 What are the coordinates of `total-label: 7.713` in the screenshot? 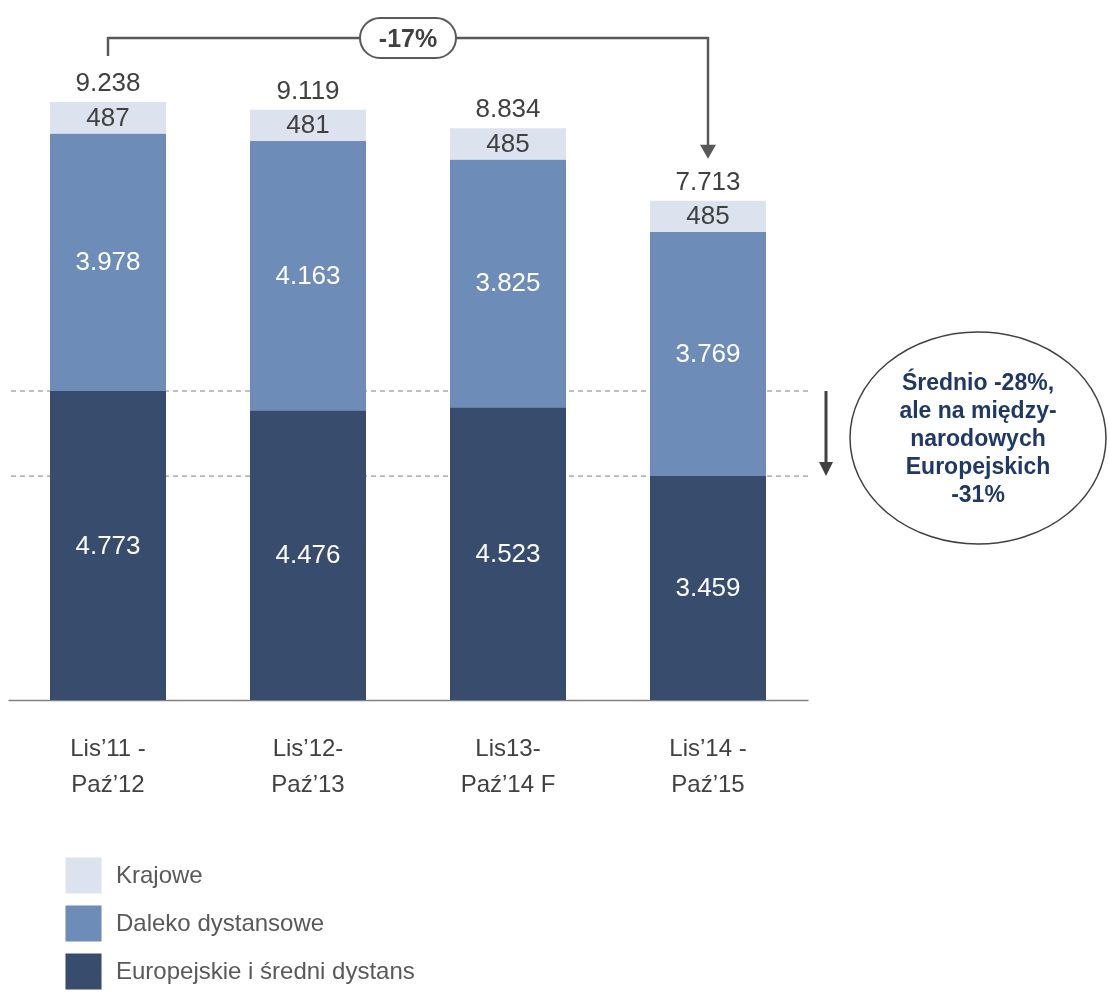 It's located at (708, 180).